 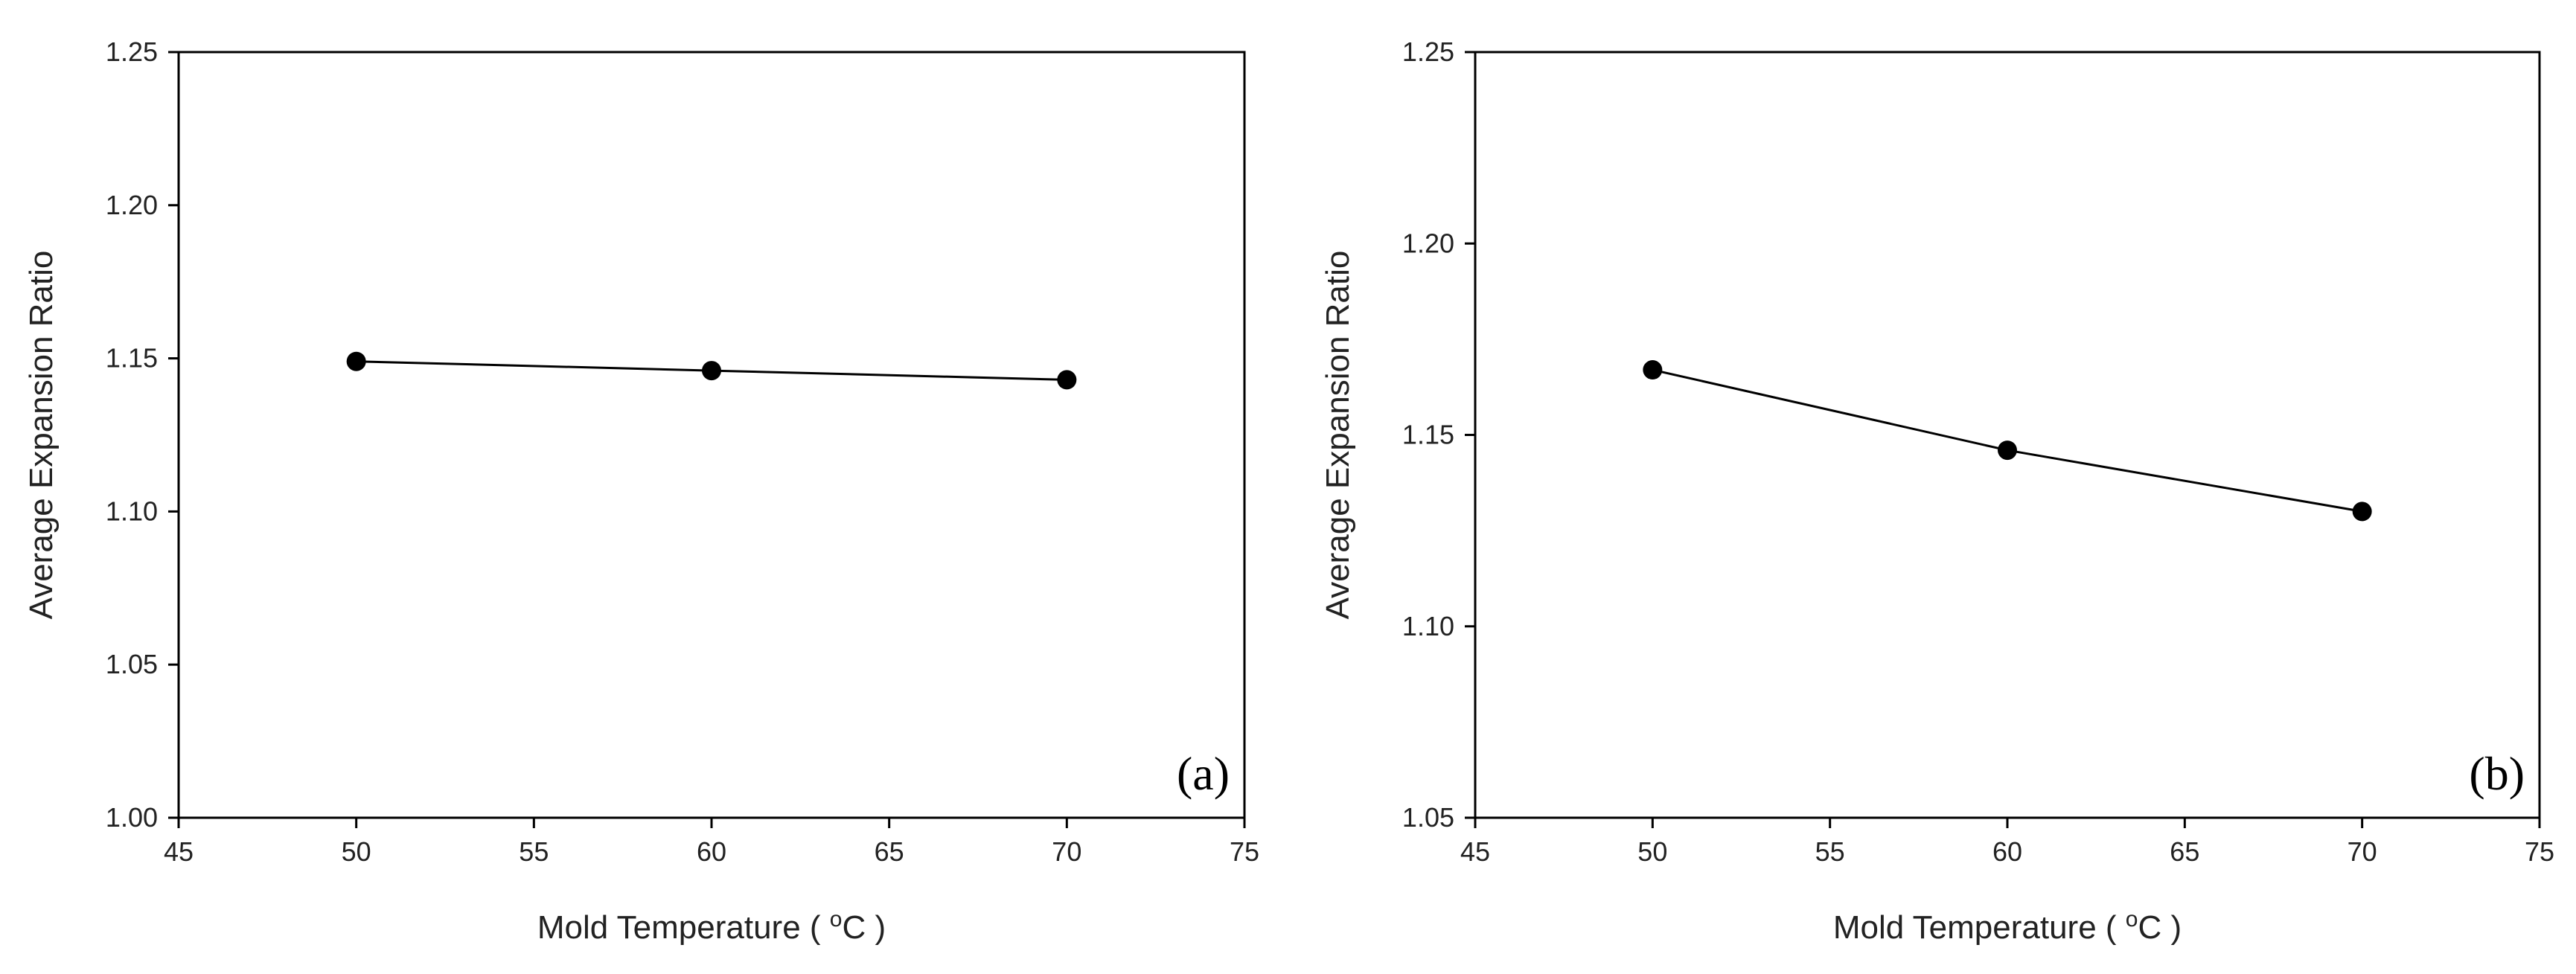 I want to click on y-tick-label: 1.00, so click(x=132, y=817).